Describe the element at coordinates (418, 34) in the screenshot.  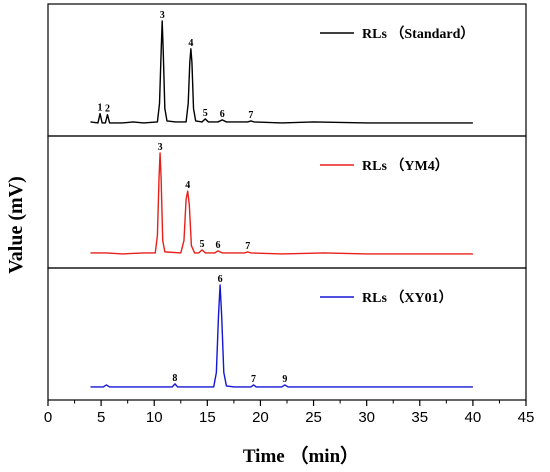
I see `legend-label-1: RLs （Standard）` at that location.